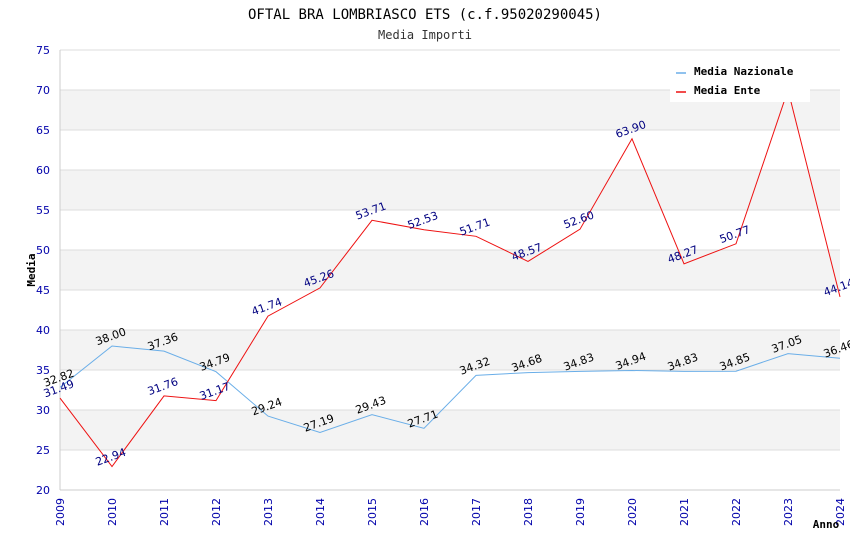  Describe the element at coordinates (580, 512) in the screenshot. I see `x-tick-label: 2019` at that location.